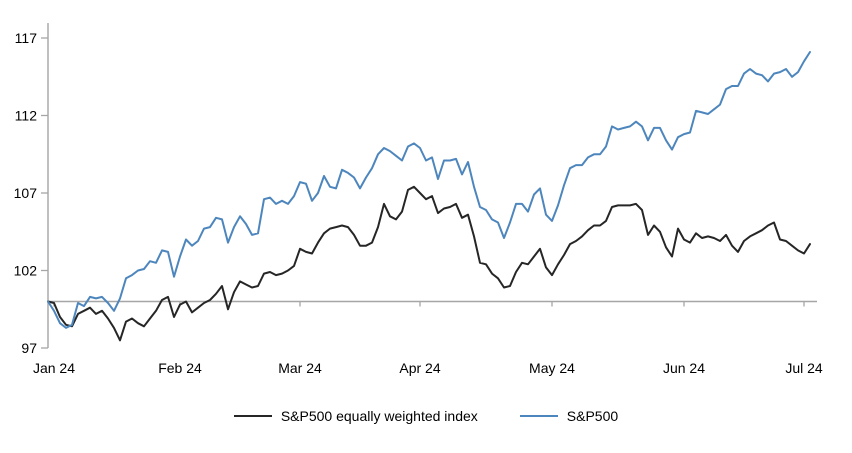 The width and height of the screenshot is (852, 453). I want to click on sp500-line-swatch, so click(538, 416).